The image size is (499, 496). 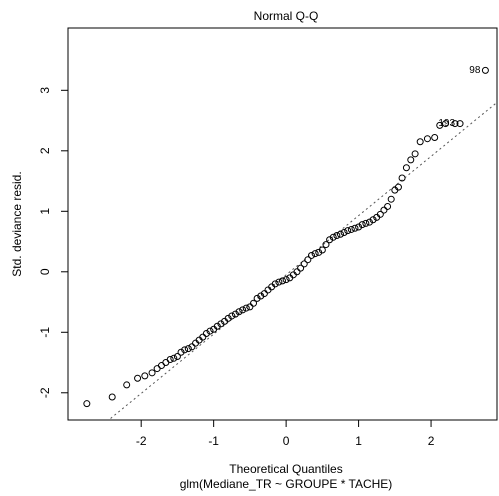 I want to click on point-label: 193, so click(x=446, y=123).